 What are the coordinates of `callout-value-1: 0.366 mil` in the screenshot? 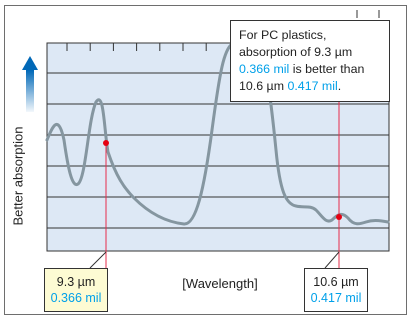 It's located at (264, 69).